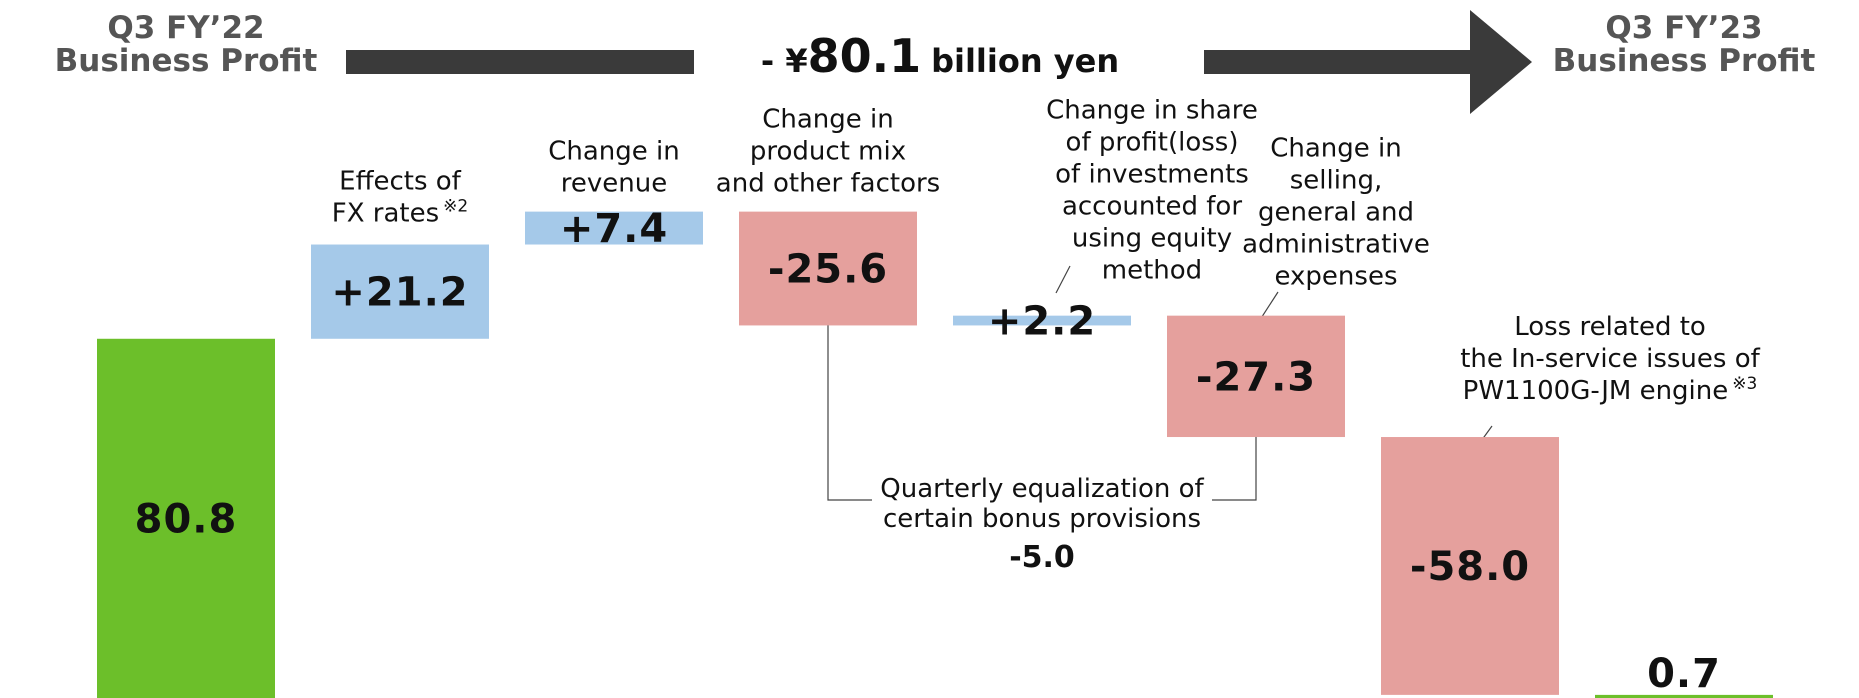 The width and height of the screenshot is (1859, 698). What do you see at coordinates (1684, 674) in the screenshot?
I see `value-label: 0.7` at bounding box center [1684, 674].